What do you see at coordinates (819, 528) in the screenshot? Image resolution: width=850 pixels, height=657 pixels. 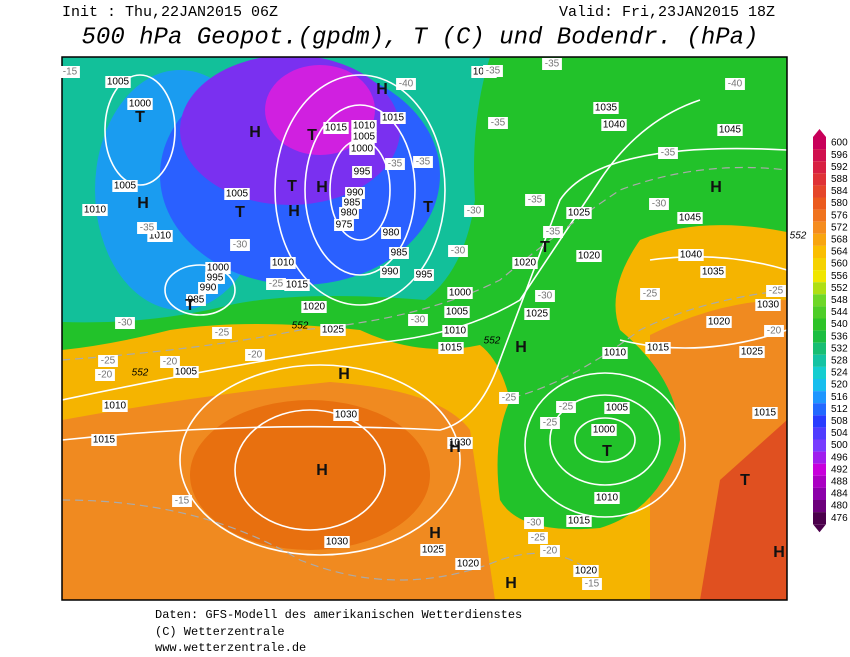 I see `colorbar-cap` at bounding box center [819, 528].